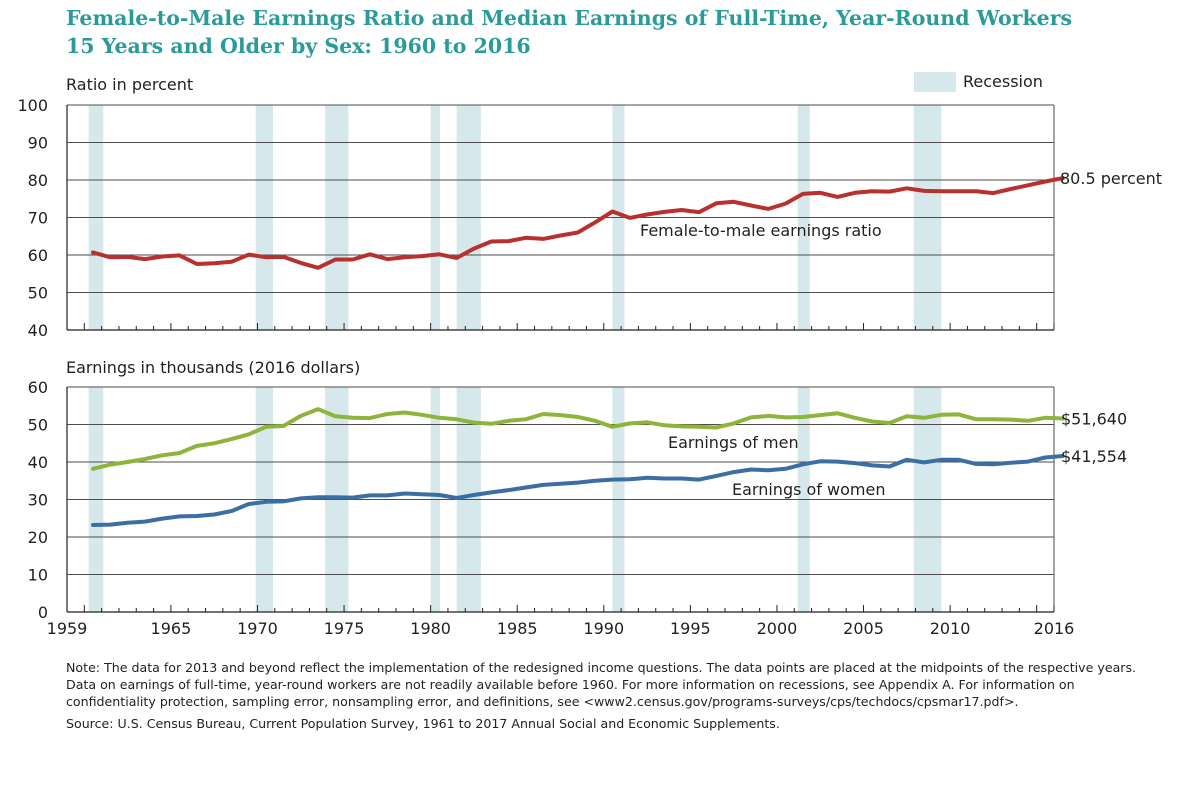 The width and height of the screenshot is (1189, 792). Describe the element at coordinates (257, 628) in the screenshot. I see `x-tick-label: 1970` at that location.